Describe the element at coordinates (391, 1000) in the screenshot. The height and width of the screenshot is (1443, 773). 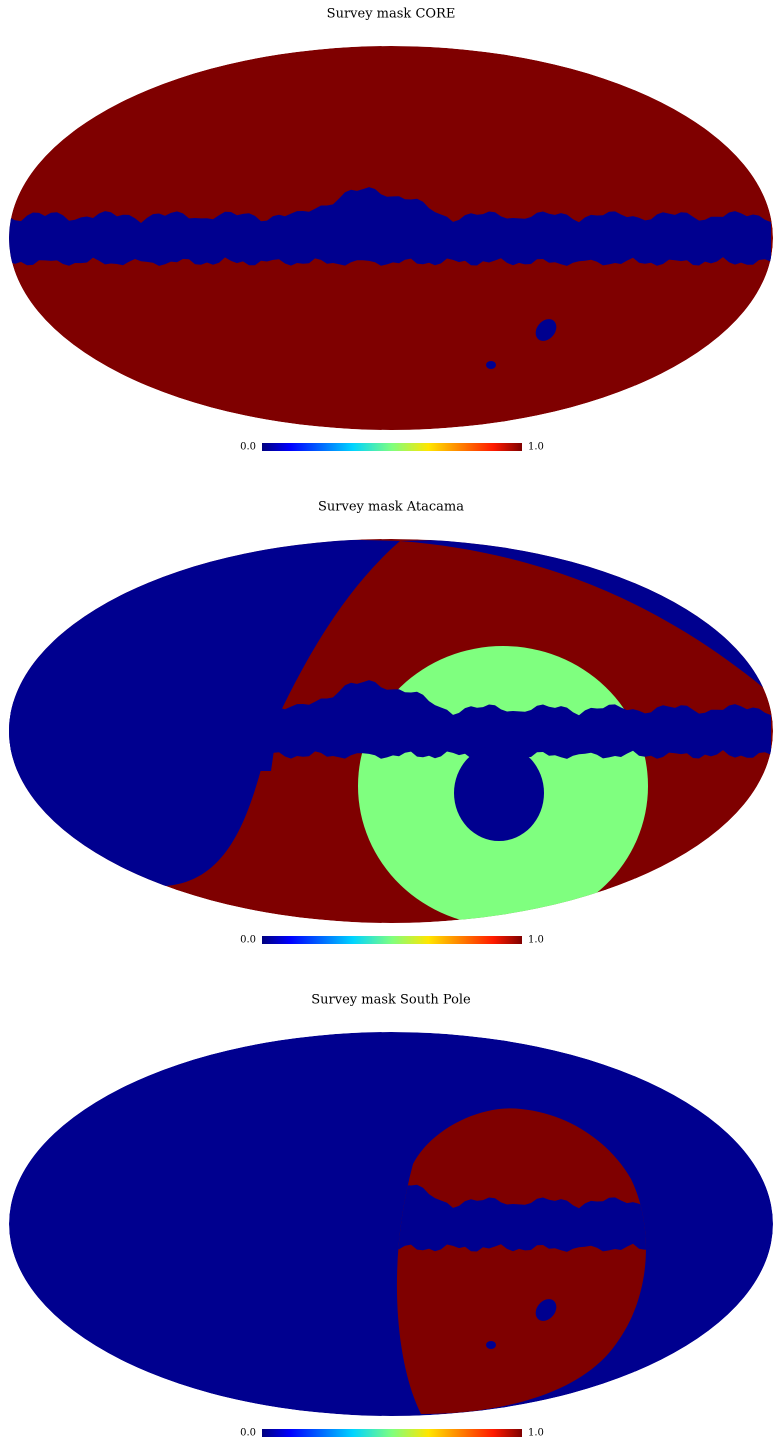
I see `map-title: Survey mask South Pole` at that location.